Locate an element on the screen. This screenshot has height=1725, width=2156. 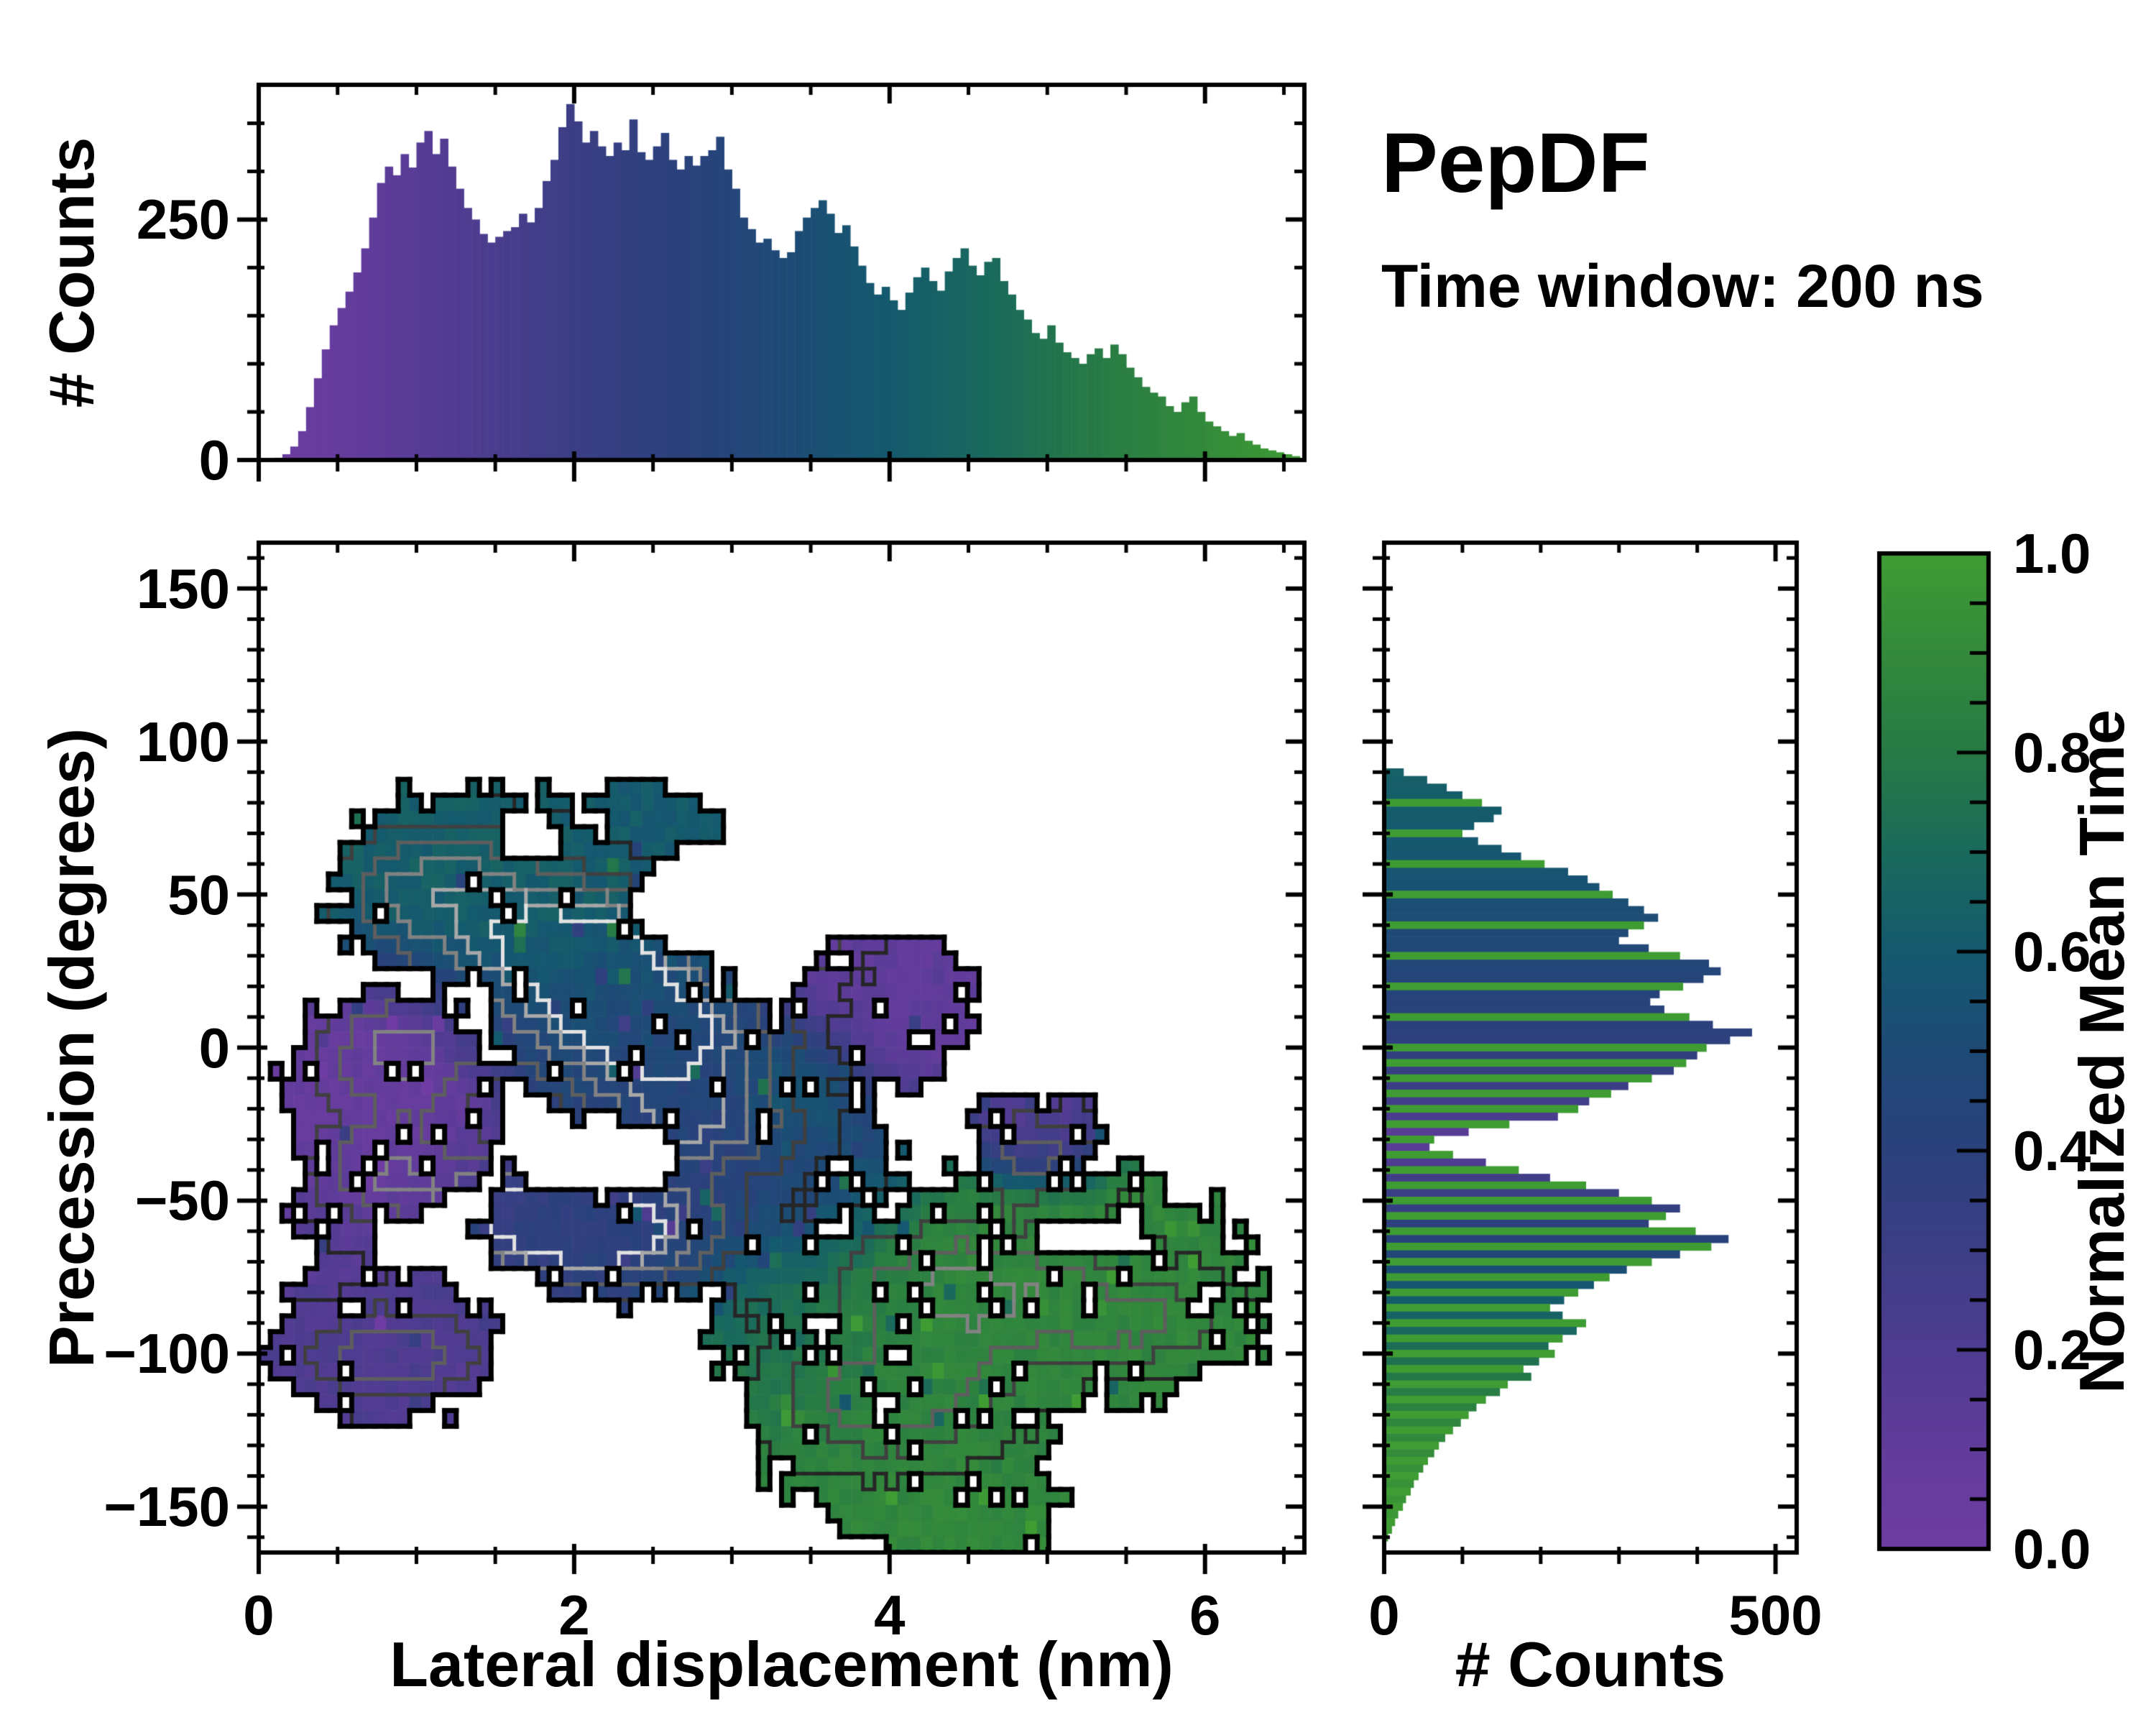
tick-label: −150 is located at coordinates (167, 1507).